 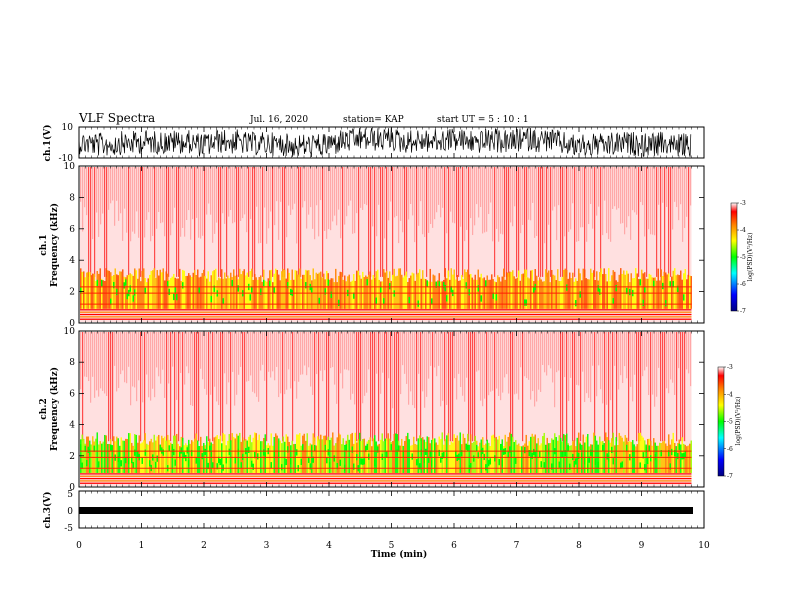 What do you see at coordinates (734, 257) in the screenshot?
I see `ch1-colorbar-gradient` at bounding box center [734, 257].